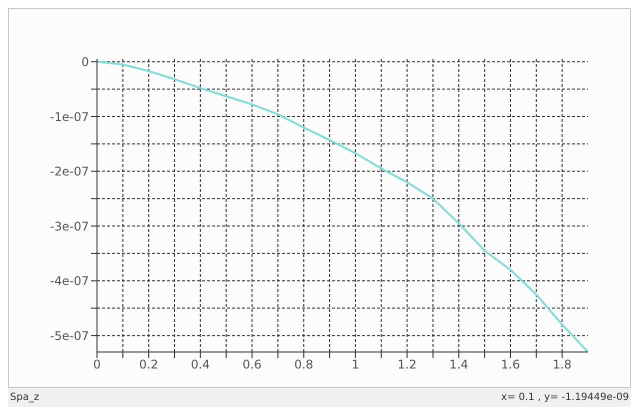  Describe the element at coordinates (510, 365) in the screenshot. I see `x-tick-label: 1.6` at that location.